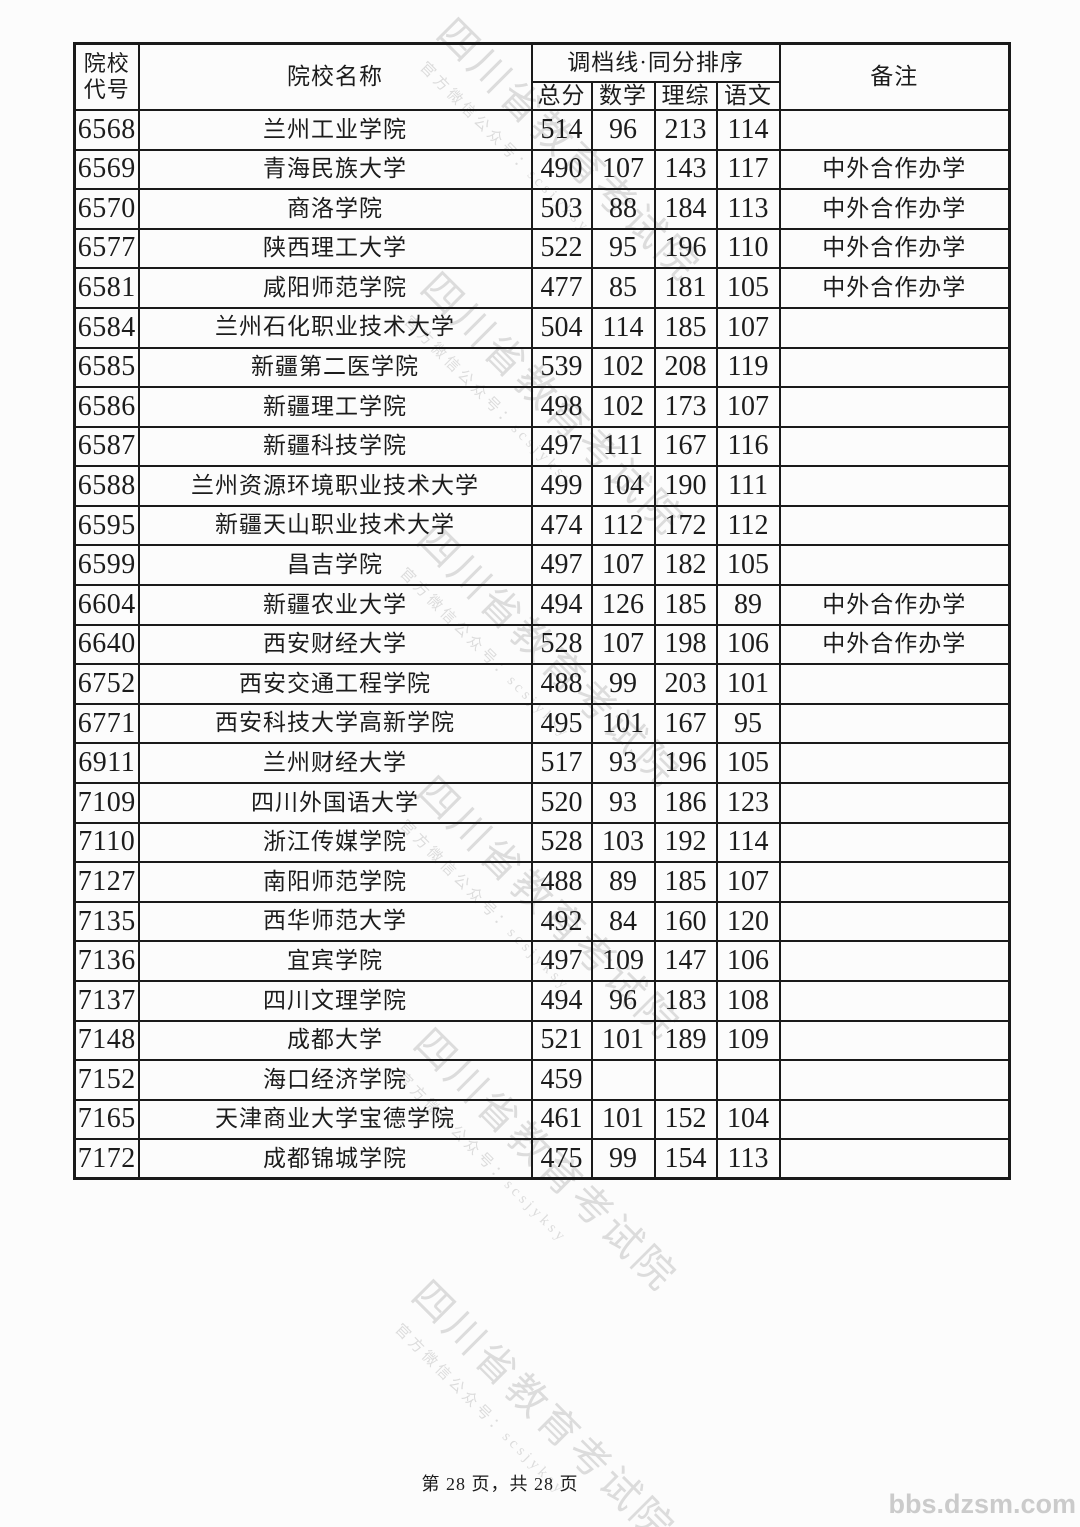 This screenshot has width=1080, height=1527. I want to click on table-row: 6585 新疆第二医学院 539 102 208 119, so click(542, 367).